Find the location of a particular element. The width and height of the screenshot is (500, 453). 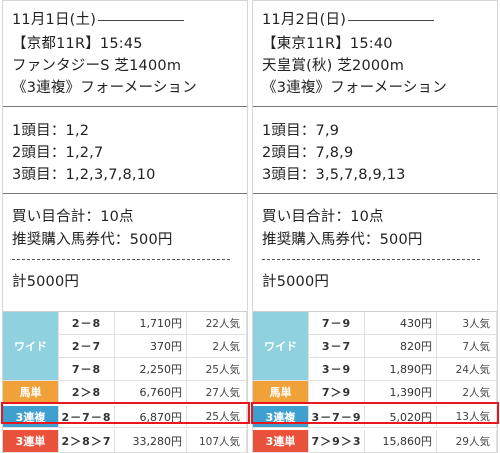

table-row: 3－9 1,890円 24人気 is located at coordinates (375, 369).